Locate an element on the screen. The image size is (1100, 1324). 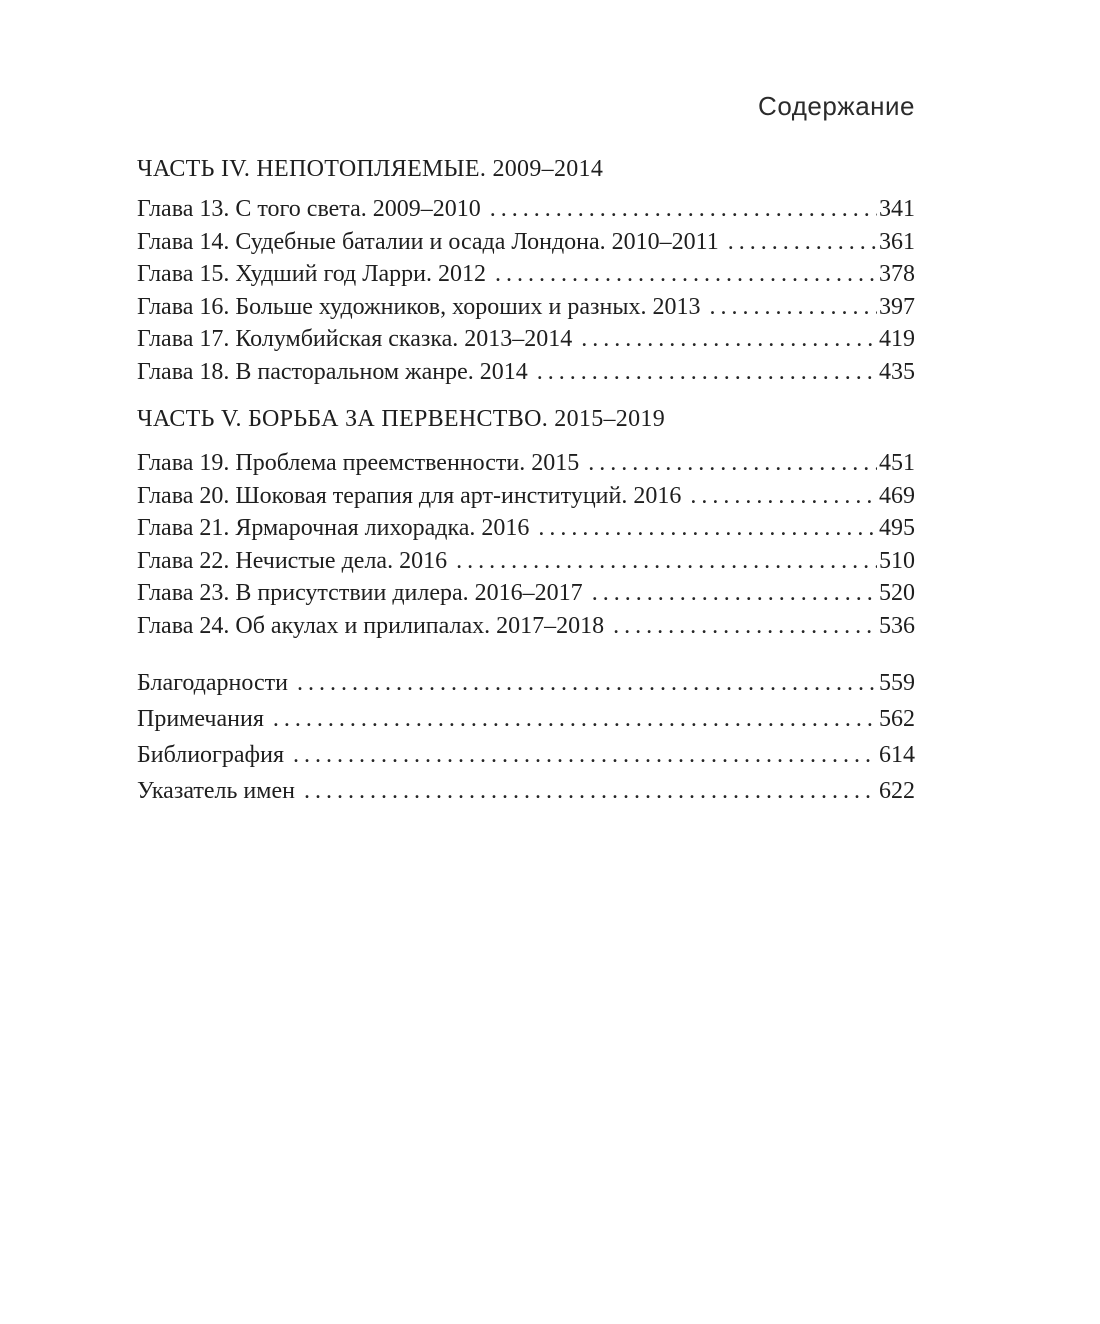
toc-entry-page: 397 is located at coordinates (897, 306).